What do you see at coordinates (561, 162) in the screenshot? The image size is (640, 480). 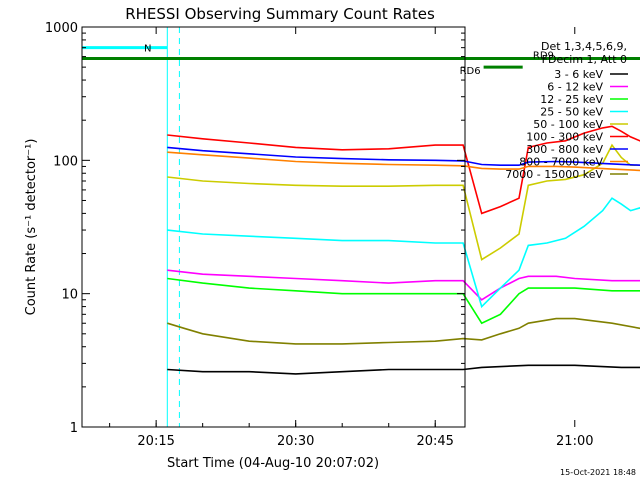 I see `legend-entry-label: 800 - 7000 keV` at bounding box center [561, 162].